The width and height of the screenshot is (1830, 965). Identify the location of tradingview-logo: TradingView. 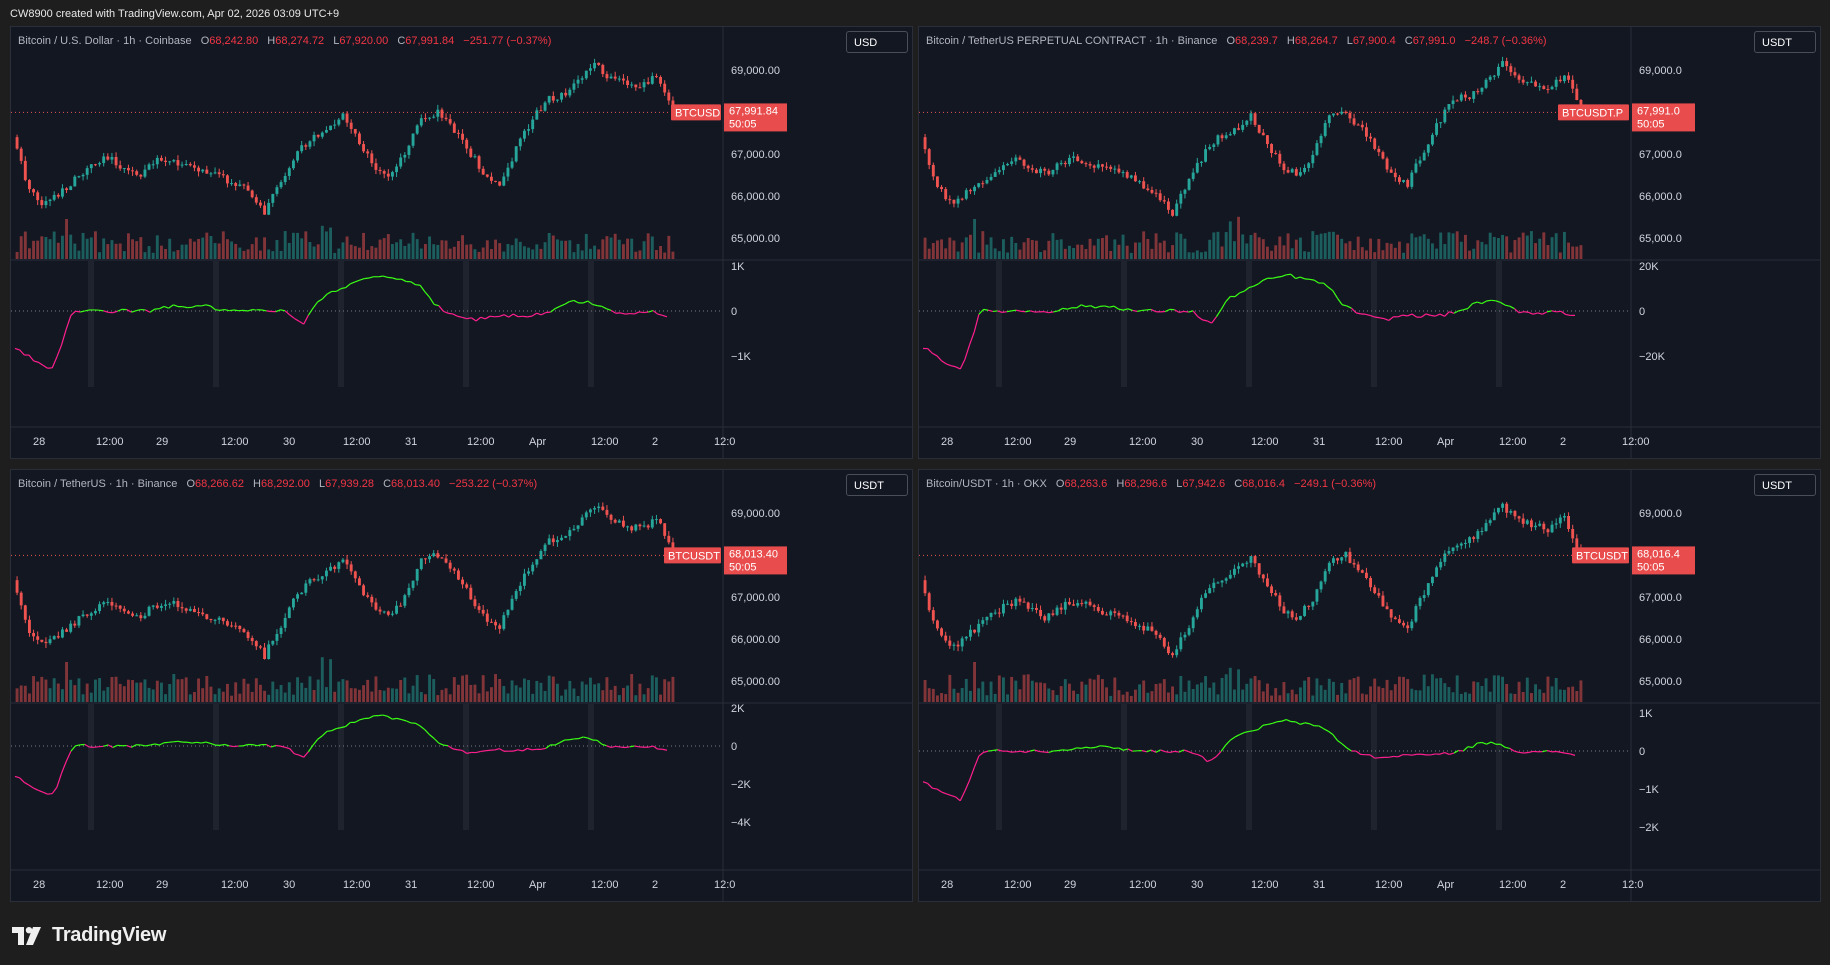
(89, 935).